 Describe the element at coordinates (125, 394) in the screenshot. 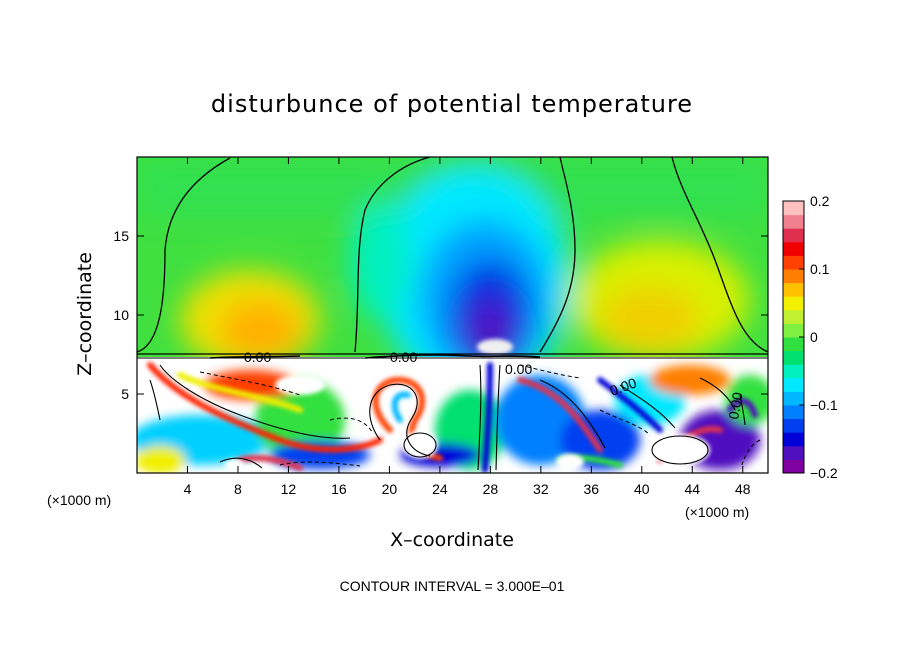

I see `y-tick-label: 5` at that location.